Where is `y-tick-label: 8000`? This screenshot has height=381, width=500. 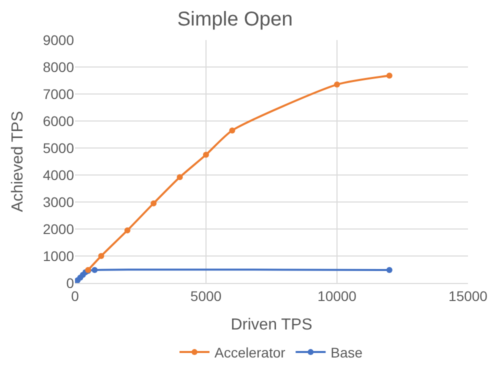
y-tick-label: 8000 is located at coordinates (58, 66).